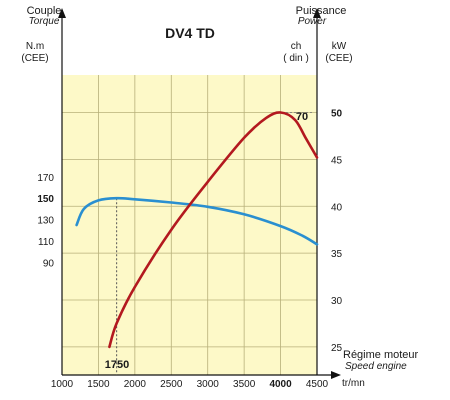  What do you see at coordinates (339, 46) in the screenshot?
I see `y-right-unit-kw: kW` at bounding box center [339, 46].